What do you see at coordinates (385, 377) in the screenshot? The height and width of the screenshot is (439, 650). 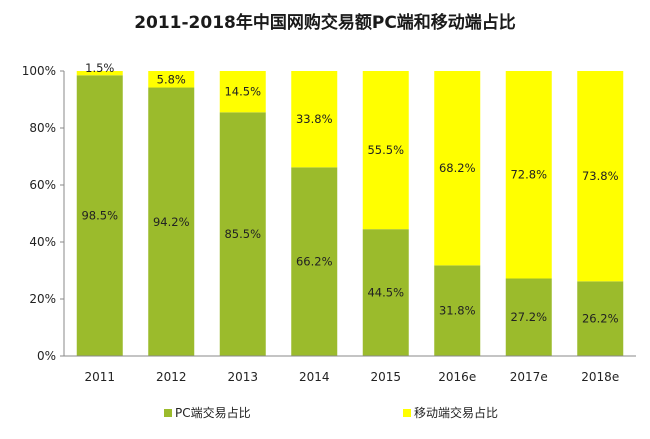 I see `x-tick-label: 2015` at bounding box center [385, 377].